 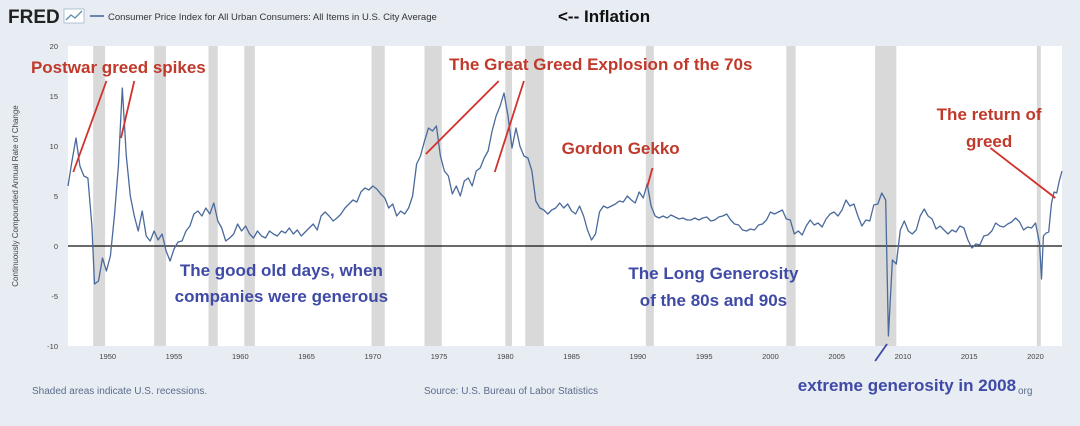 What do you see at coordinates (439, 356) in the screenshot?
I see `x-tick-label: 1975` at bounding box center [439, 356].